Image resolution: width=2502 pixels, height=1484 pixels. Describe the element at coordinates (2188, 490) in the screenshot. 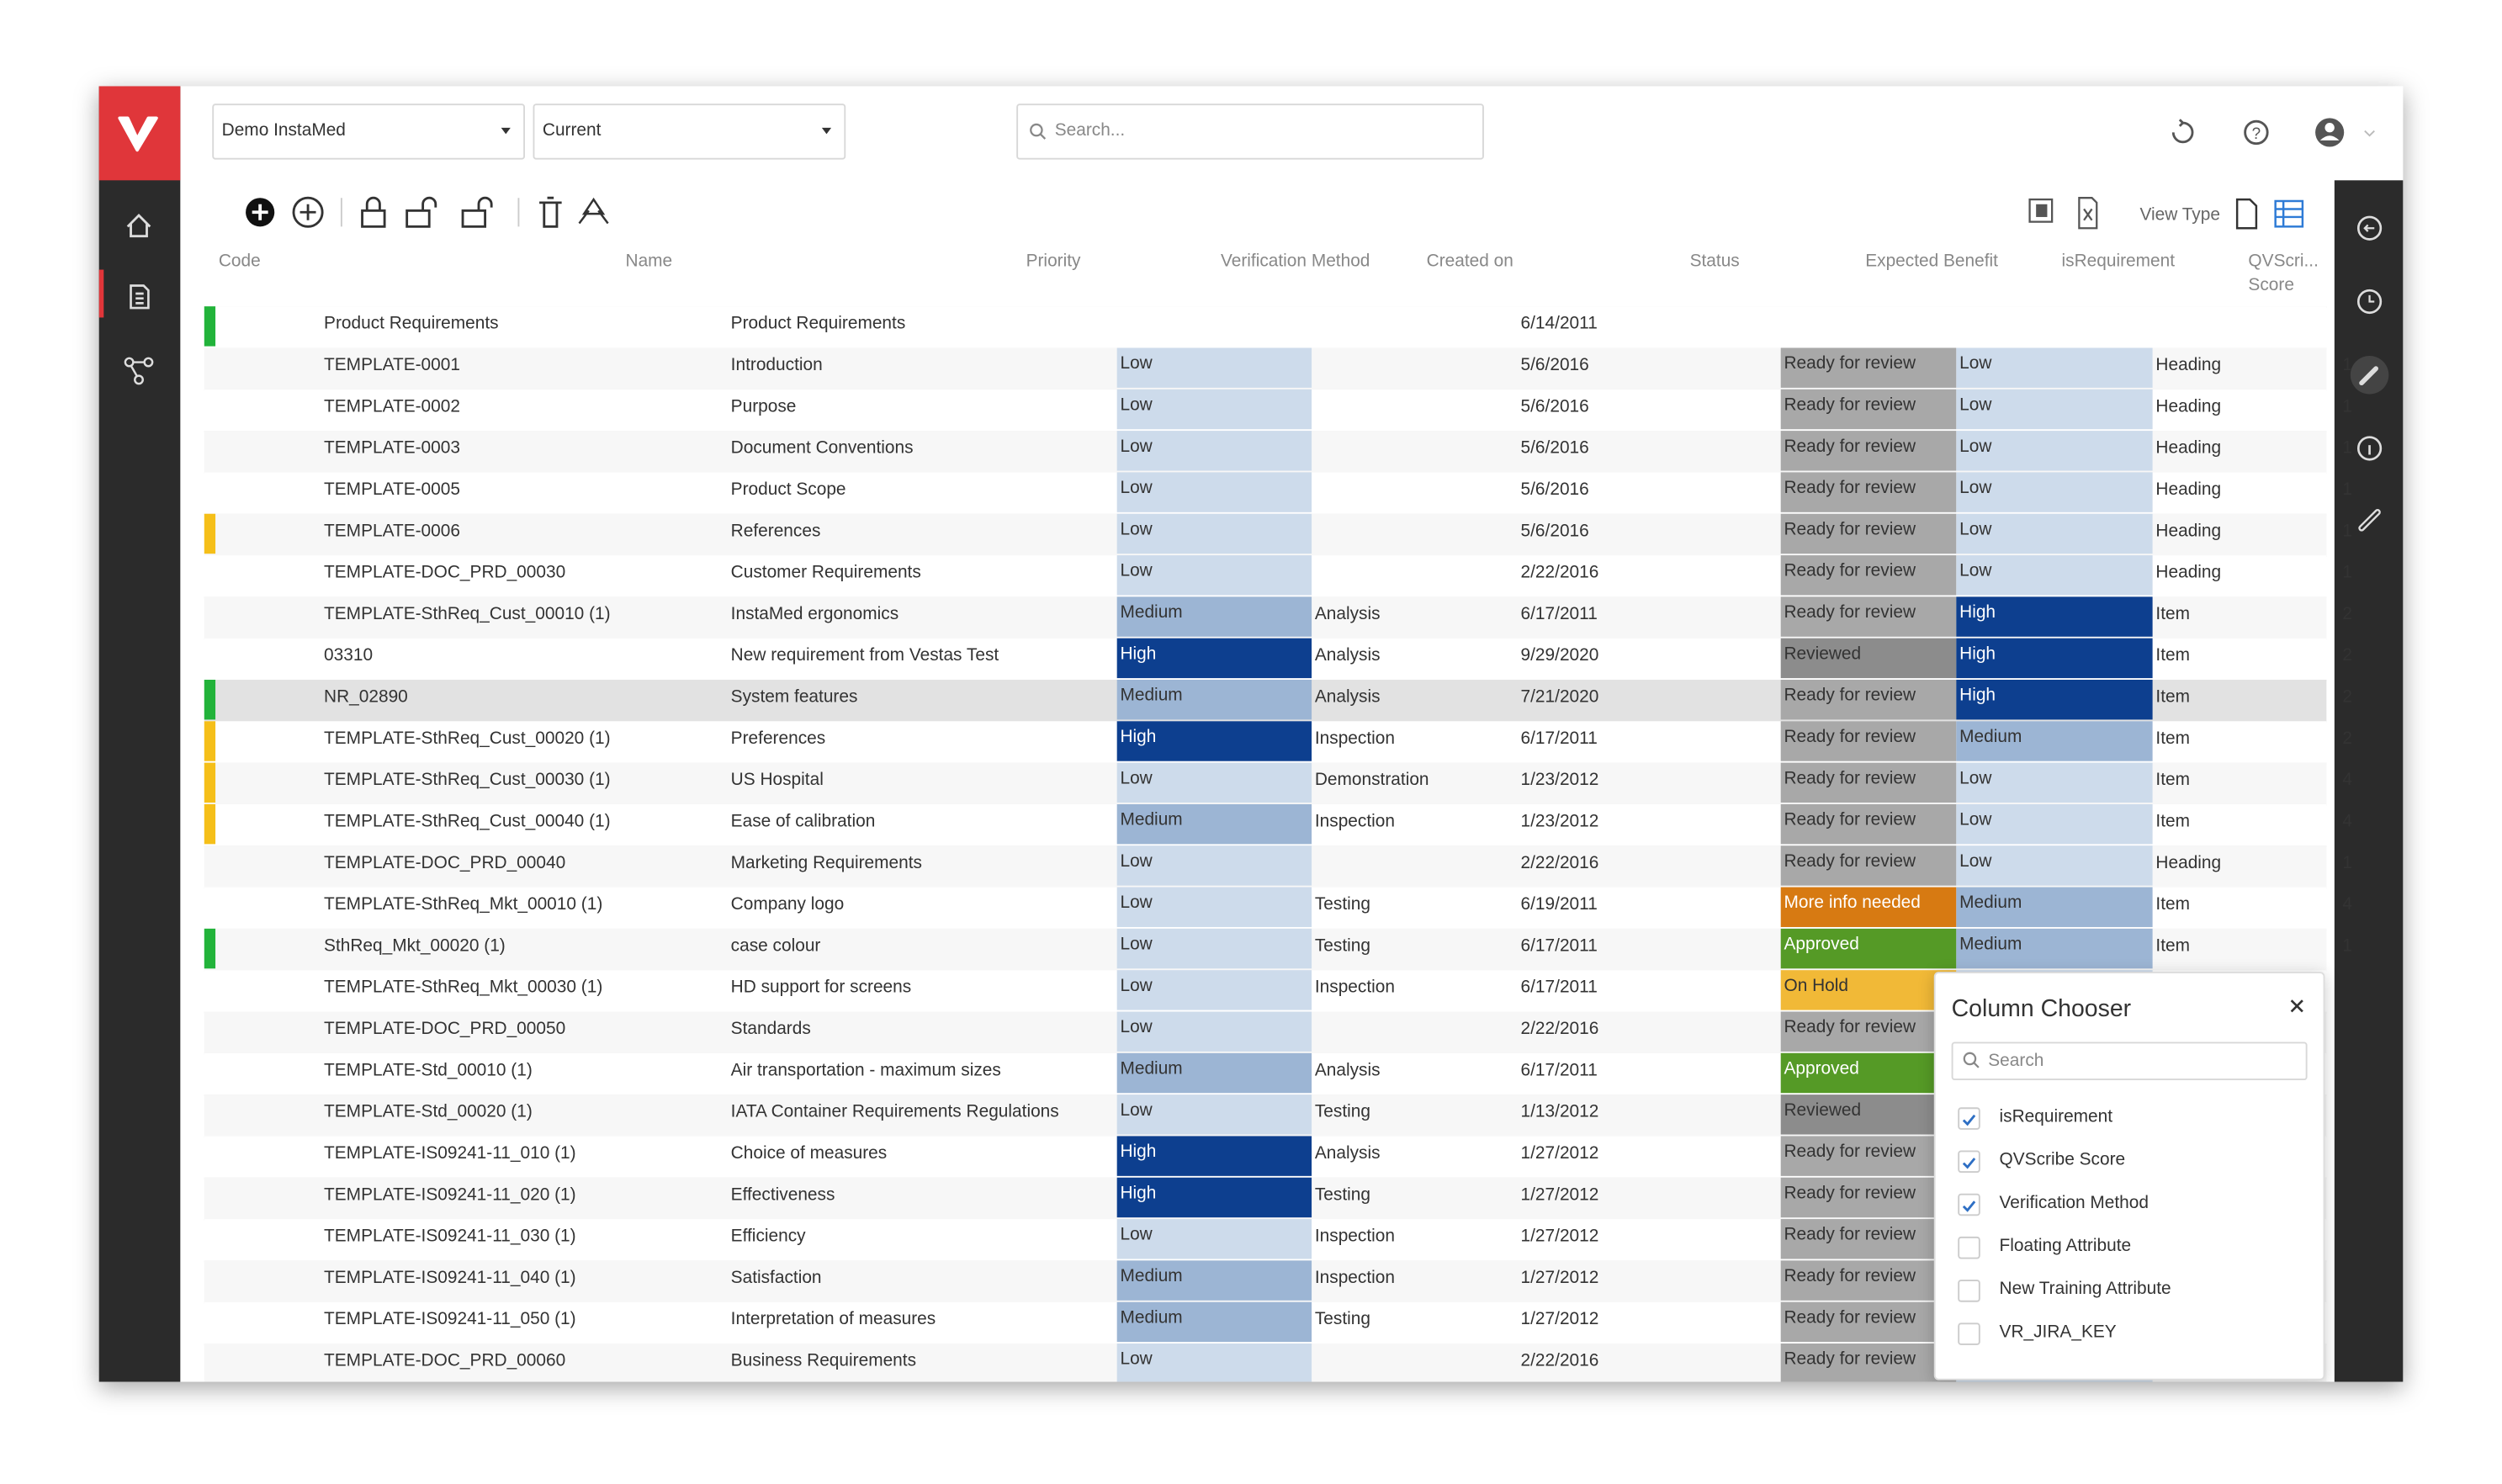

I see `cell: Heading` at that location.